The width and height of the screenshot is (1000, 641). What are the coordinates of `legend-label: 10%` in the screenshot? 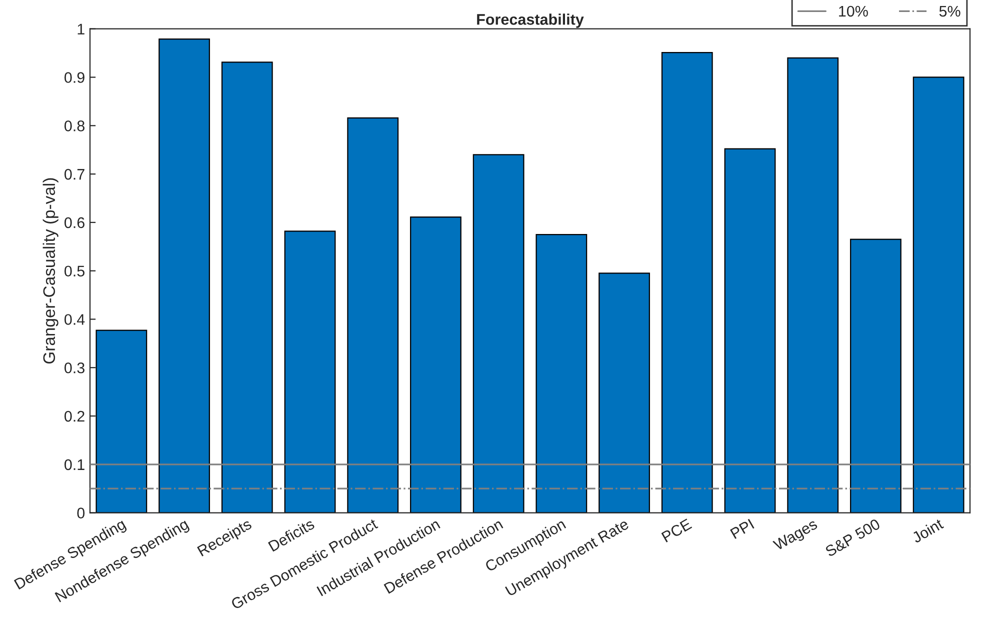 It's located at (853, 11).